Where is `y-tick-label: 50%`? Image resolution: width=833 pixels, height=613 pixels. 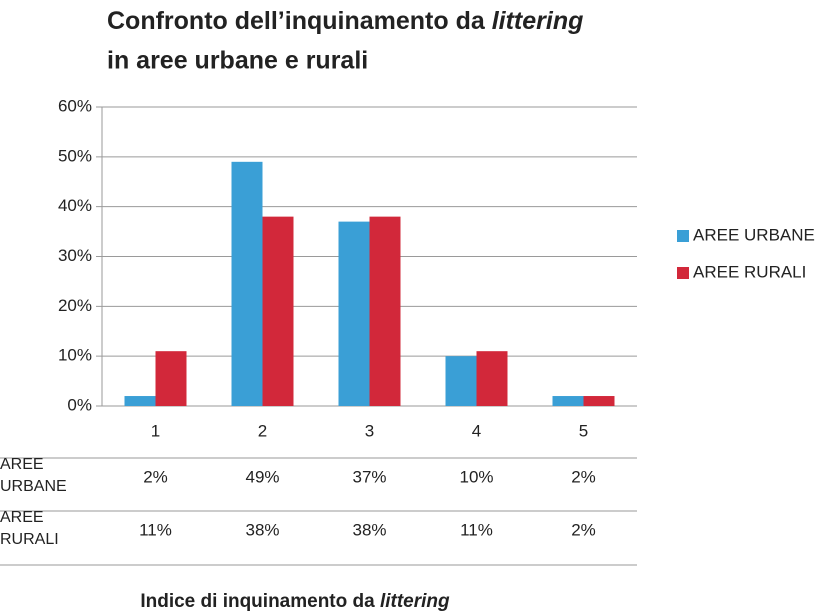 y-tick-label: 50% is located at coordinates (75, 155).